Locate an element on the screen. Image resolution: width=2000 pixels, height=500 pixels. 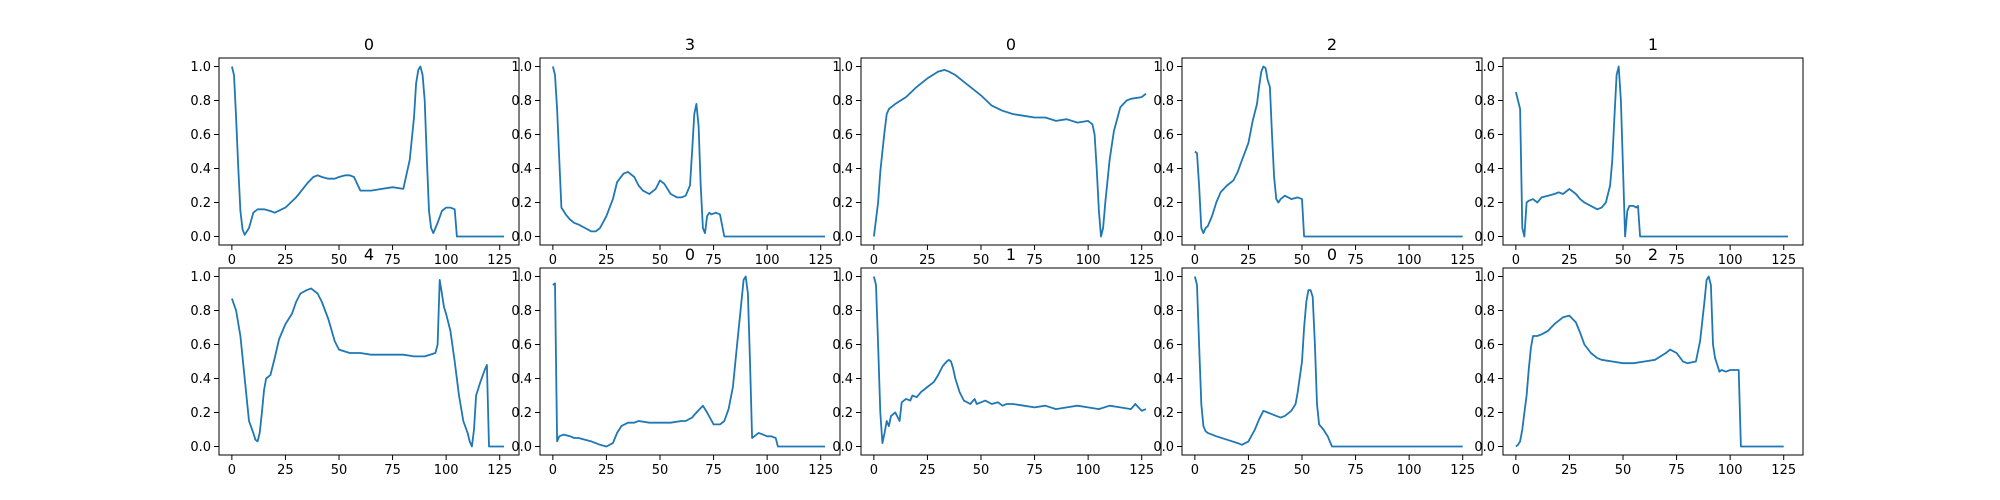
subplot-3: 0 0 25 50 75 100 125 0.0 0.2 0.4 0.6 0.8 1.0 is located at coordinates (997, 151).